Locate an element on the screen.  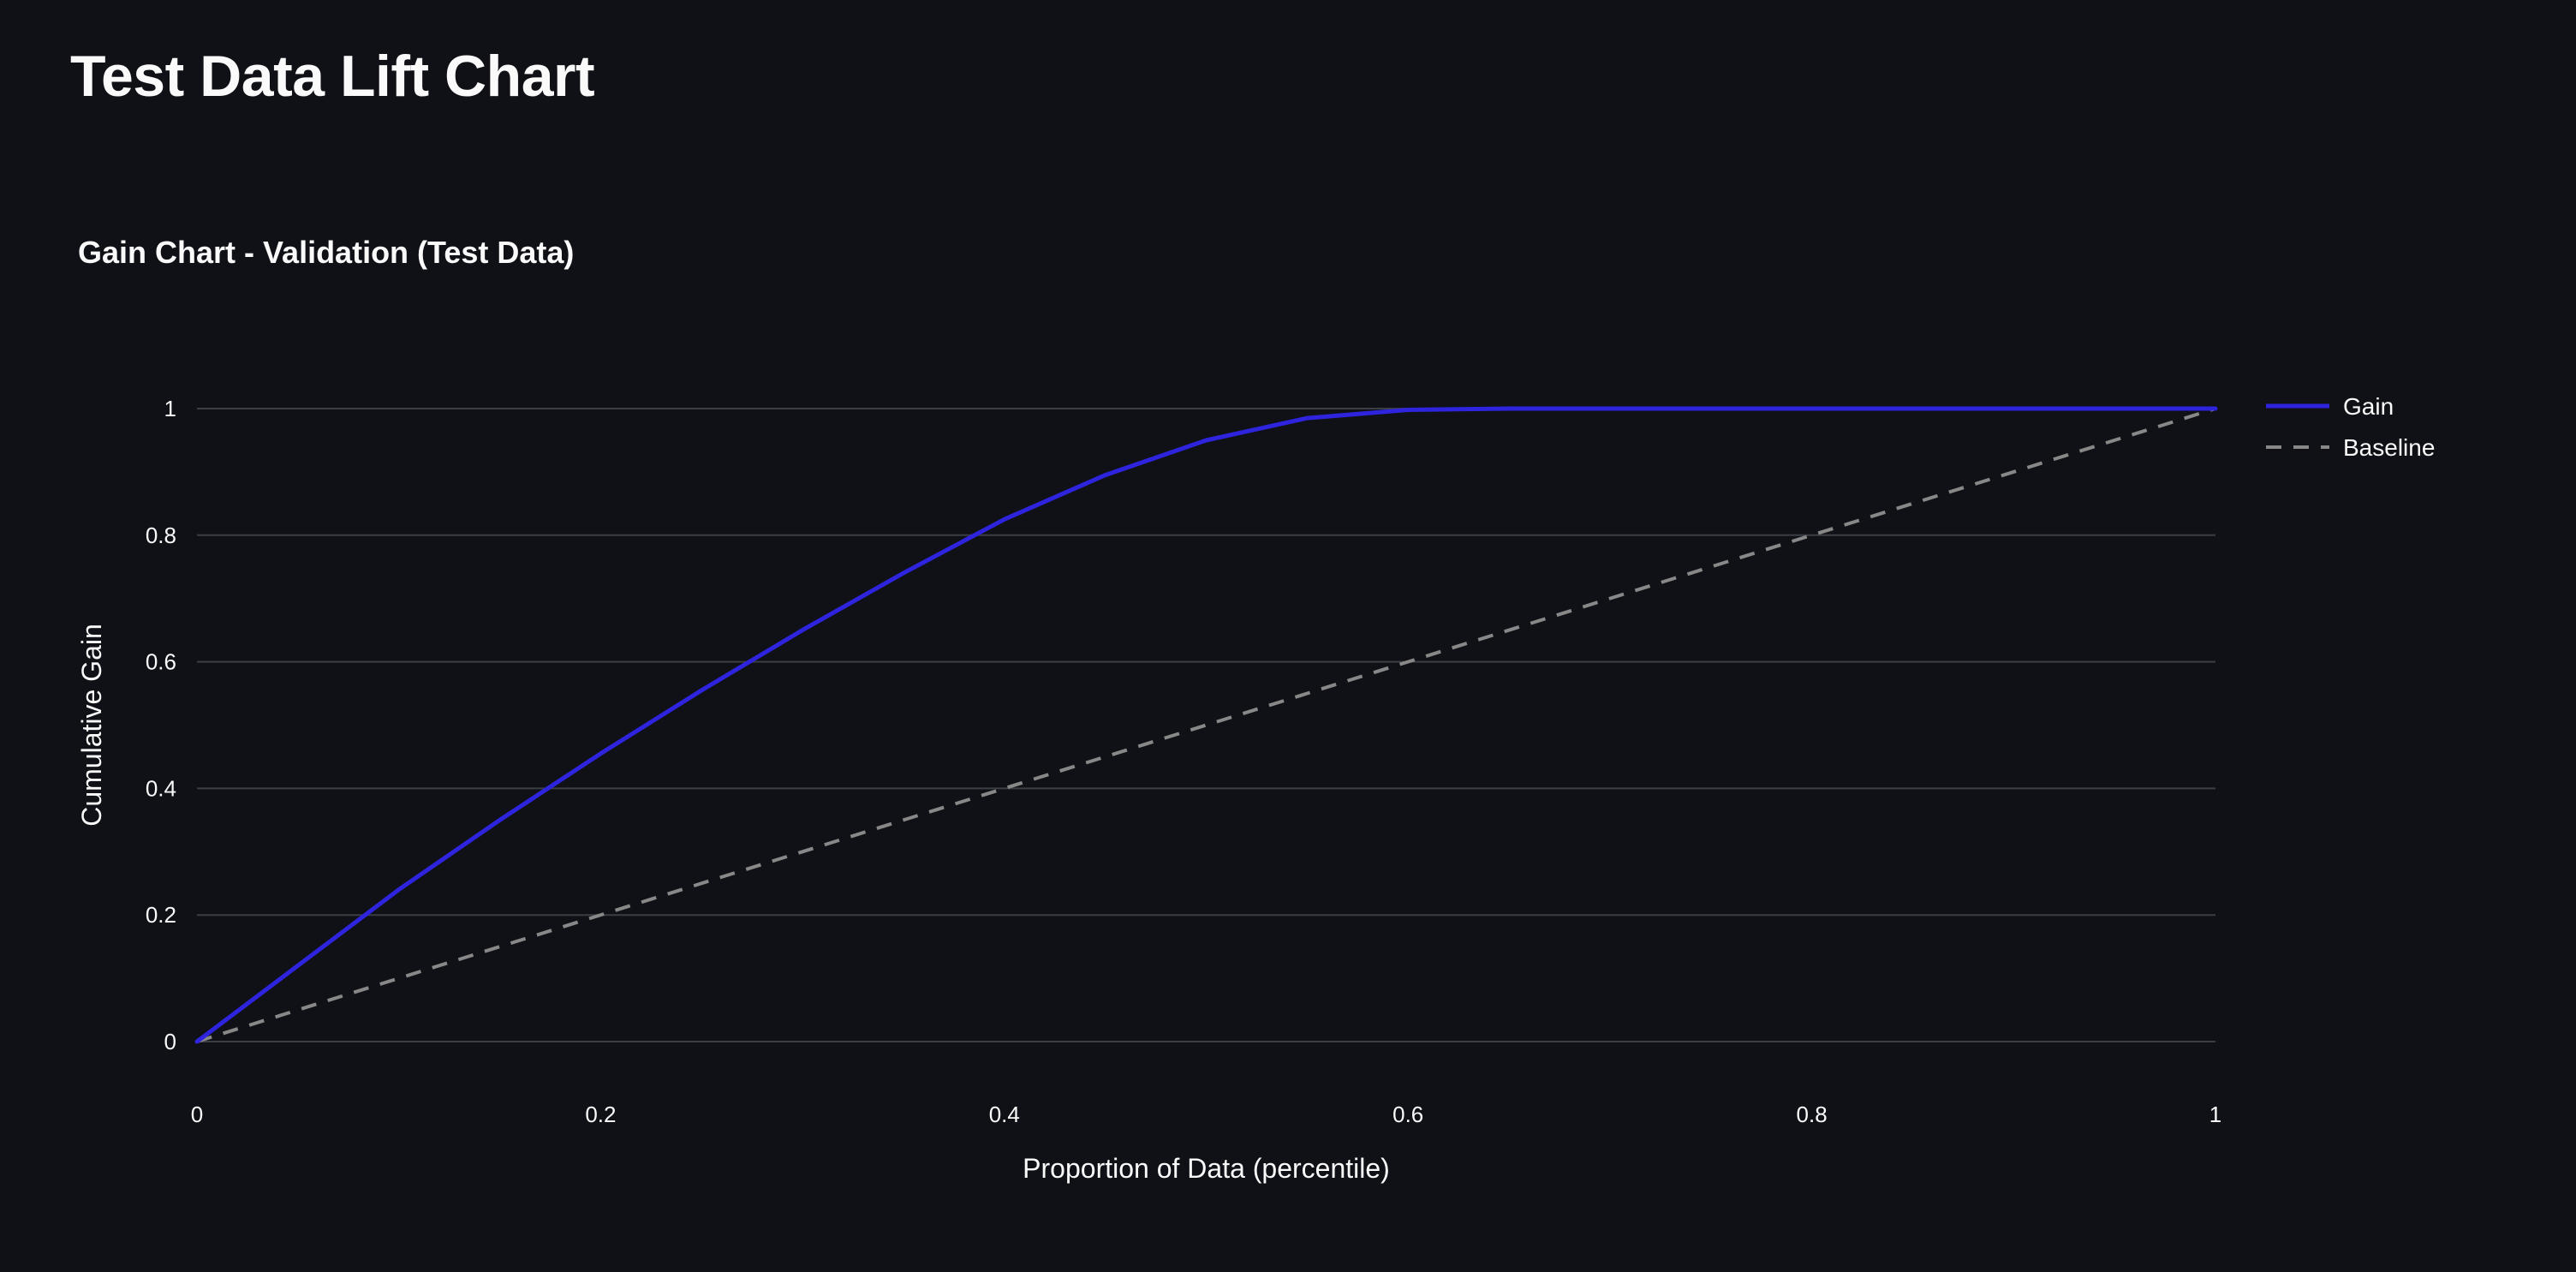
x-axis-label: Proportion of Data (percentile) is located at coordinates (1206, 1168).